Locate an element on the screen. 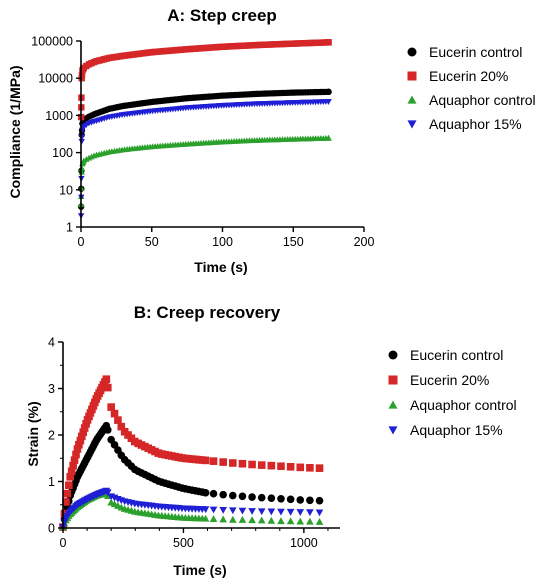  series-aquaphor-control is located at coordinates (204, 171).